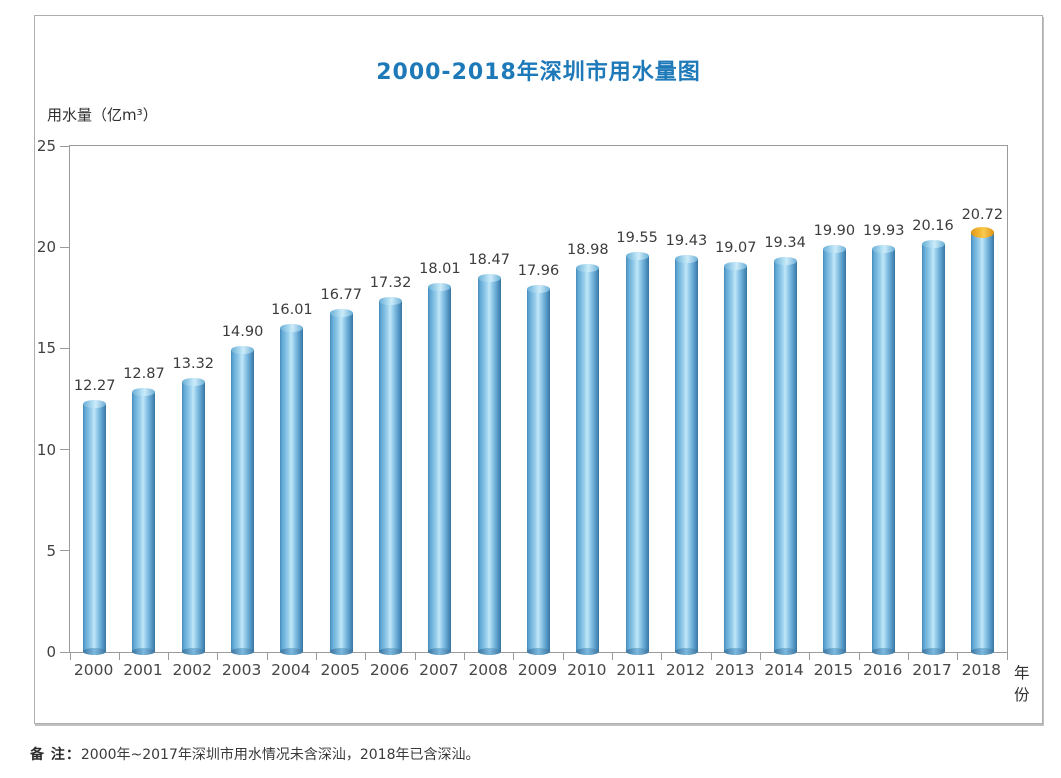 The image size is (1061, 778). What do you see at coordinates (341, 294) in the screenshot?
I see `bar-value-label: 16.77` at bounding box center [341, 294].